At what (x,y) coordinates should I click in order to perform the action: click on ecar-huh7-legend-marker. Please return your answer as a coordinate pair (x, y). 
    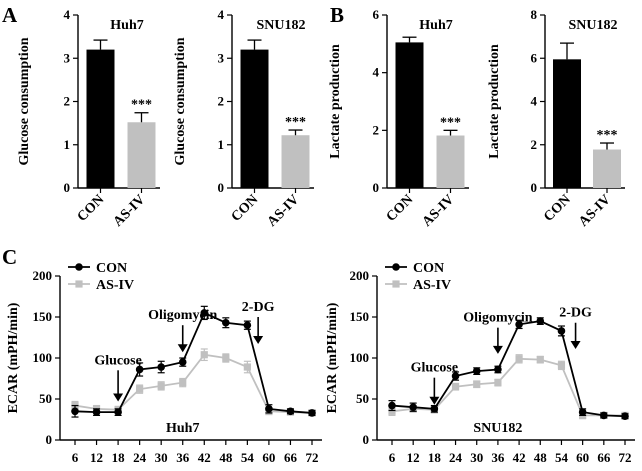
    Looking at the image, I should click on (79, 284).